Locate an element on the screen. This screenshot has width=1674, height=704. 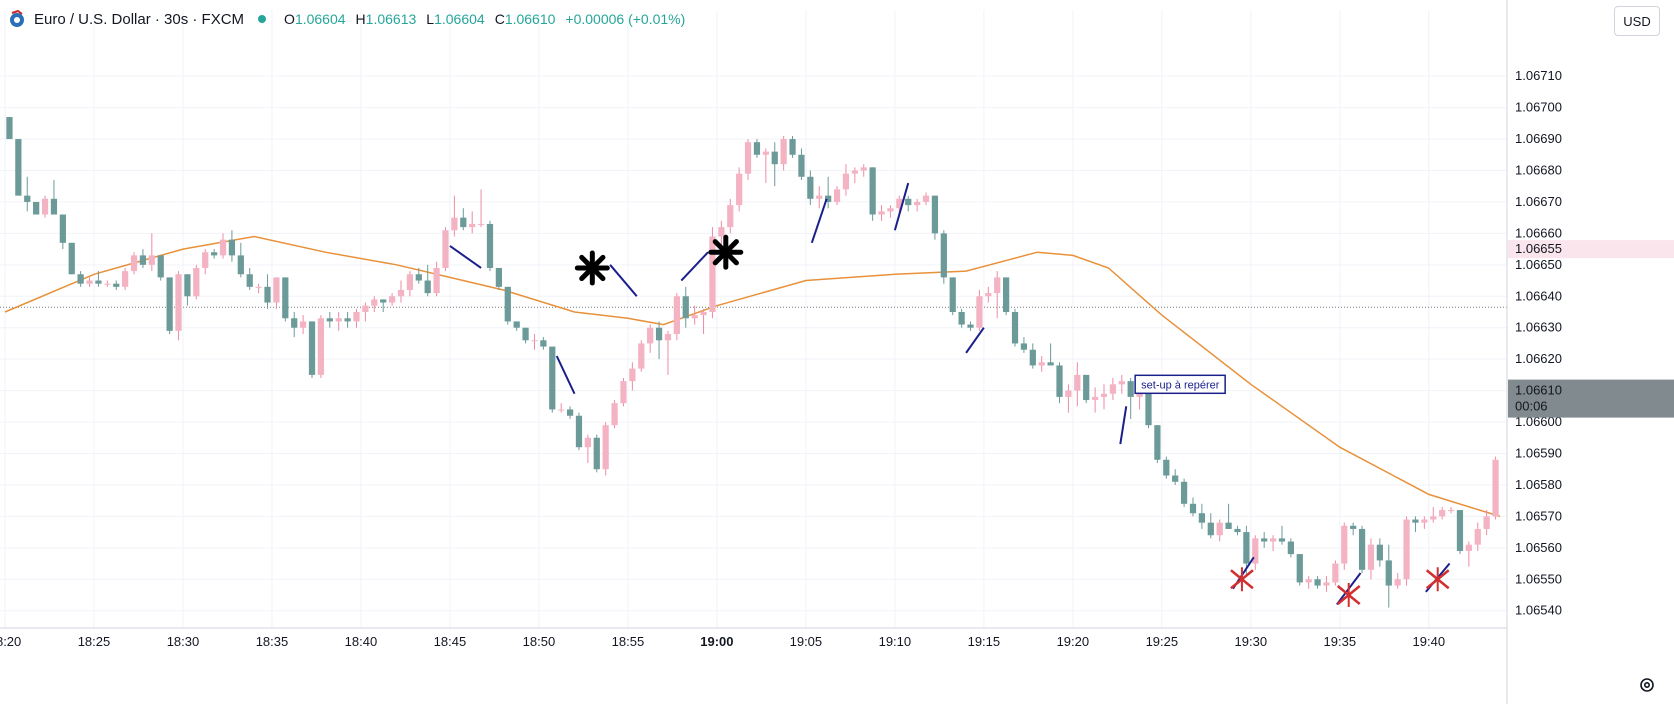
symbol-title: Euro / U.S. Dollar · 30s · FXCM is located at coordinates (139, 19).